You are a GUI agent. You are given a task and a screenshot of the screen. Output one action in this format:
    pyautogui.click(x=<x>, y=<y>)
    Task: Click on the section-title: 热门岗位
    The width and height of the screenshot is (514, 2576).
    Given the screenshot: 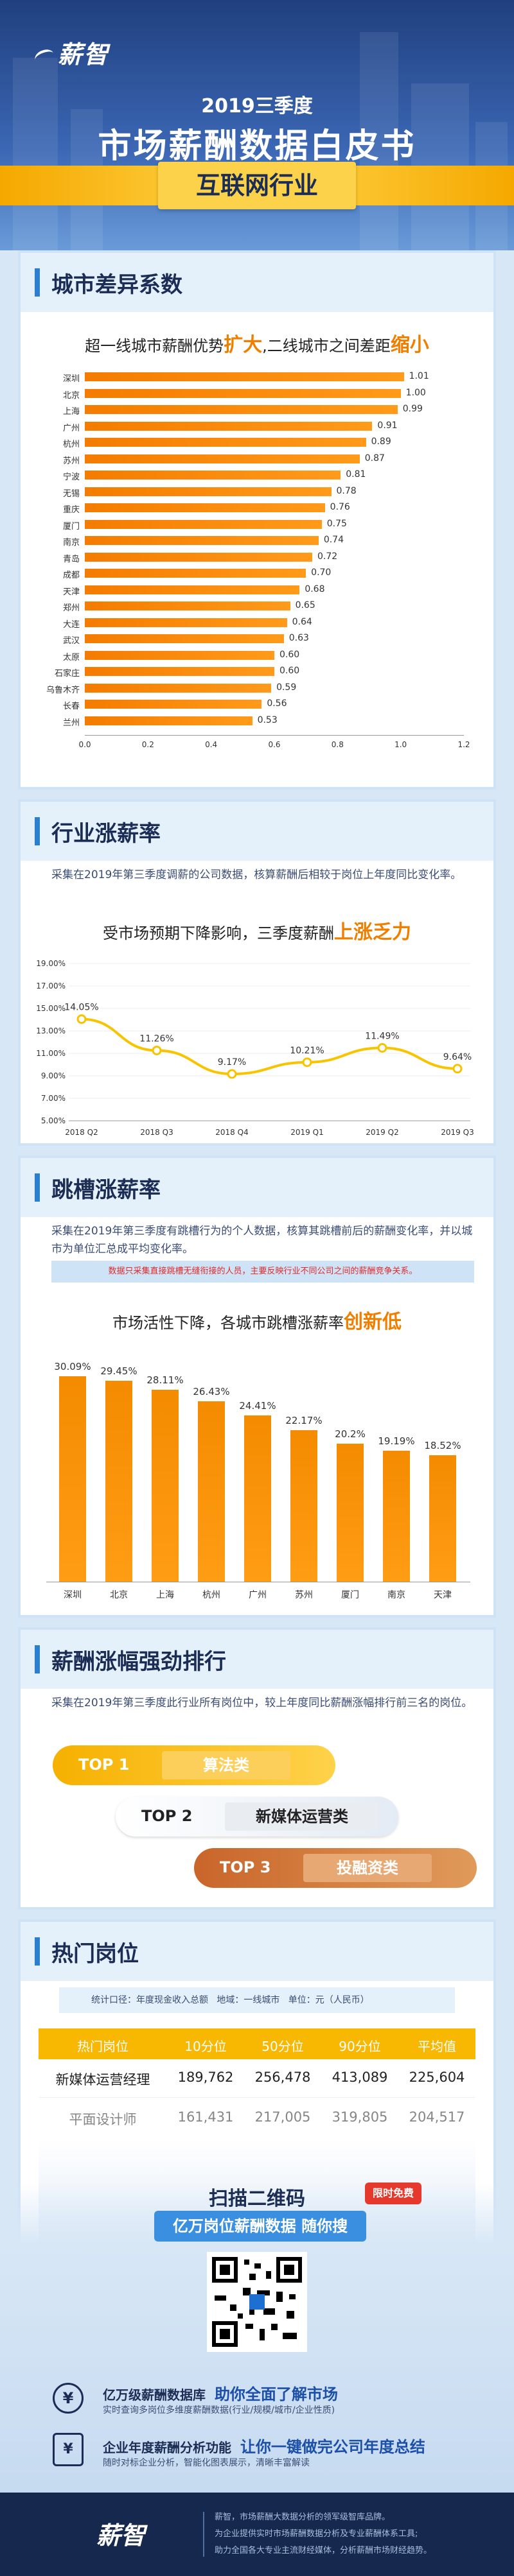 What is the action you would take?
    pyautogui.click(x=95, y=1954)
    